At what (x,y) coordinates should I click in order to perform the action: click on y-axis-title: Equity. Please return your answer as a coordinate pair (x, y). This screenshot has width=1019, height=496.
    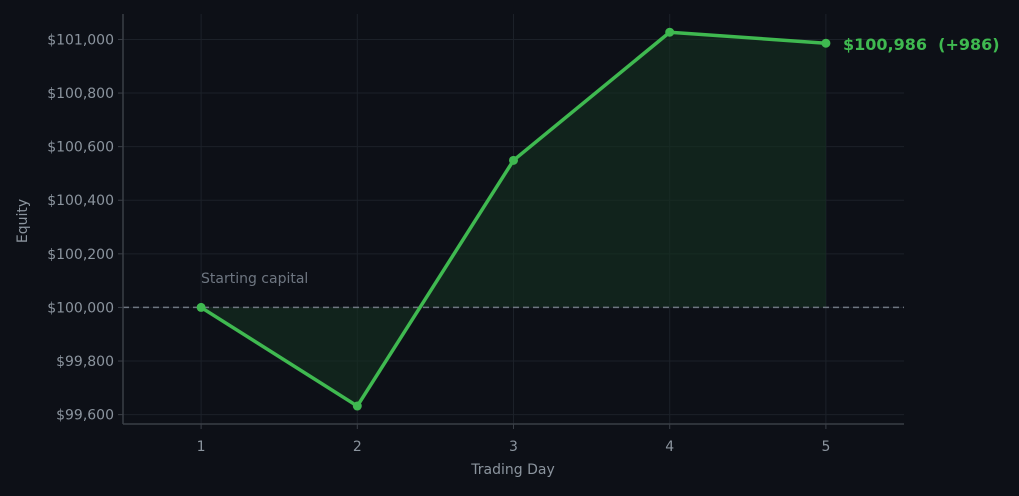
    Looking at the image, I should click on (23, 221).